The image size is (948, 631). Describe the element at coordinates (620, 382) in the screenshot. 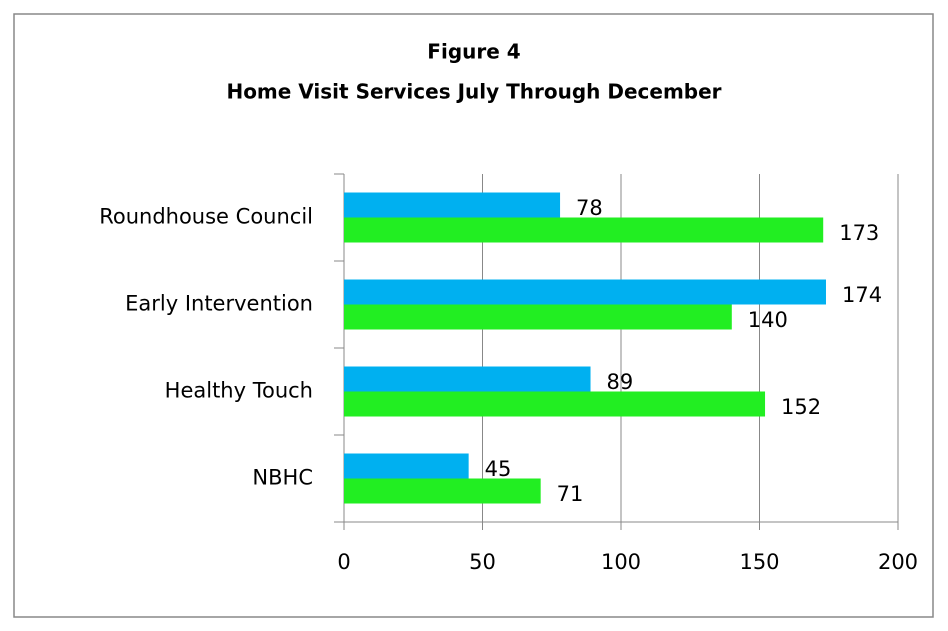

I see `data-label: 89` at that location.